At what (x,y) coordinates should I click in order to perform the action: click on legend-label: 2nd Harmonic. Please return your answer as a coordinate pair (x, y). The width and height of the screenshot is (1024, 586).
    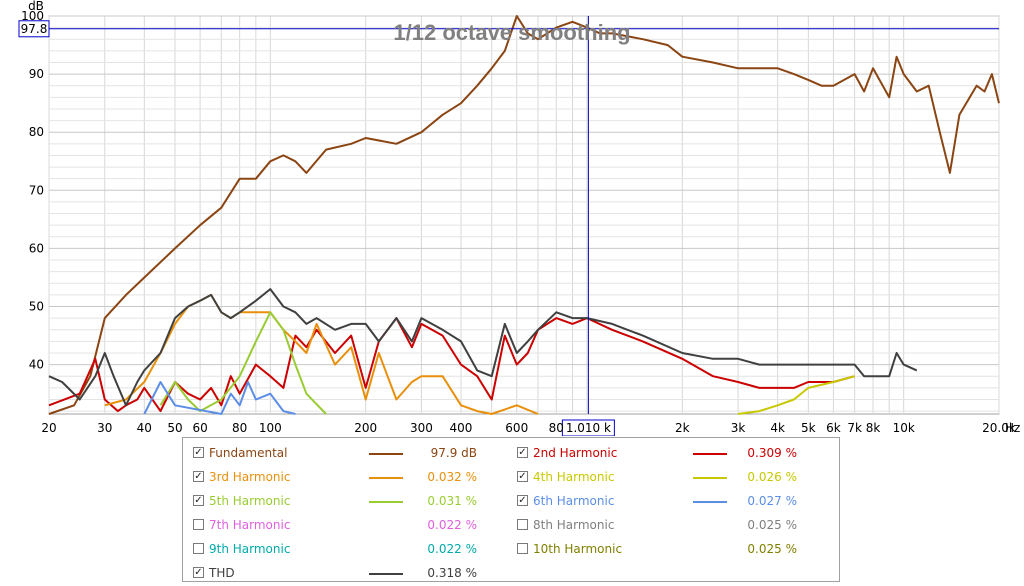
    Looking at the image, I should click on (575, 453).